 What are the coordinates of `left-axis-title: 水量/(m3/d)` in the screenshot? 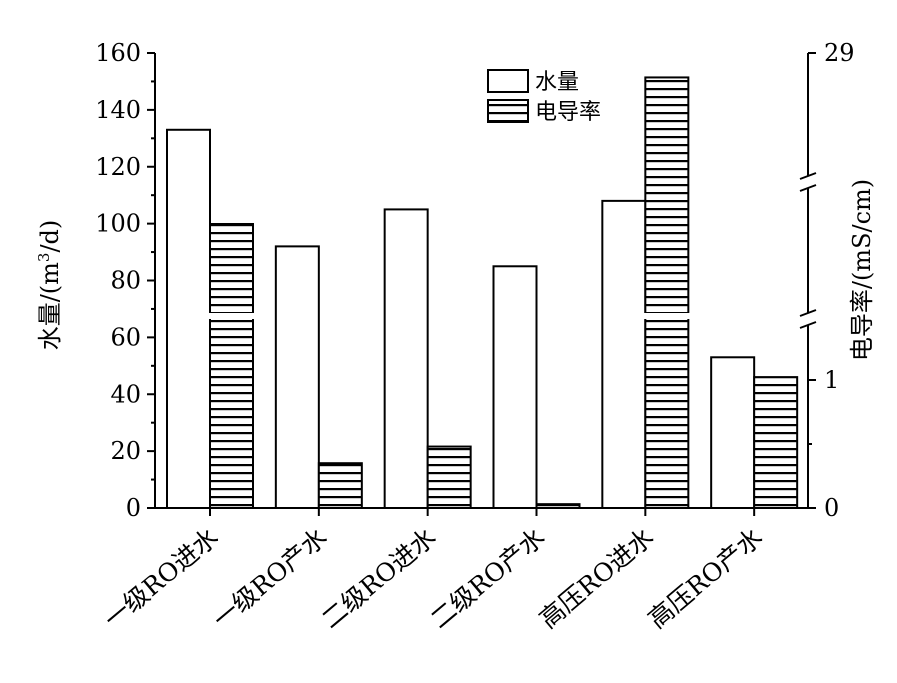 It's located at (49, 285).